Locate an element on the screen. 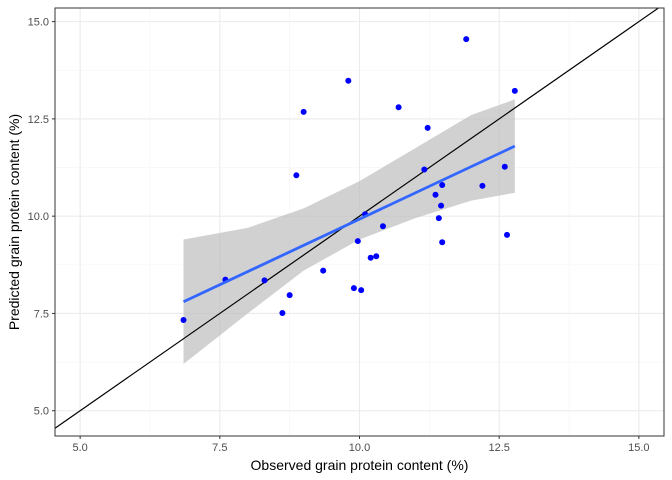  x-tick-label: 7.5 is located at coordinates (219, 448).